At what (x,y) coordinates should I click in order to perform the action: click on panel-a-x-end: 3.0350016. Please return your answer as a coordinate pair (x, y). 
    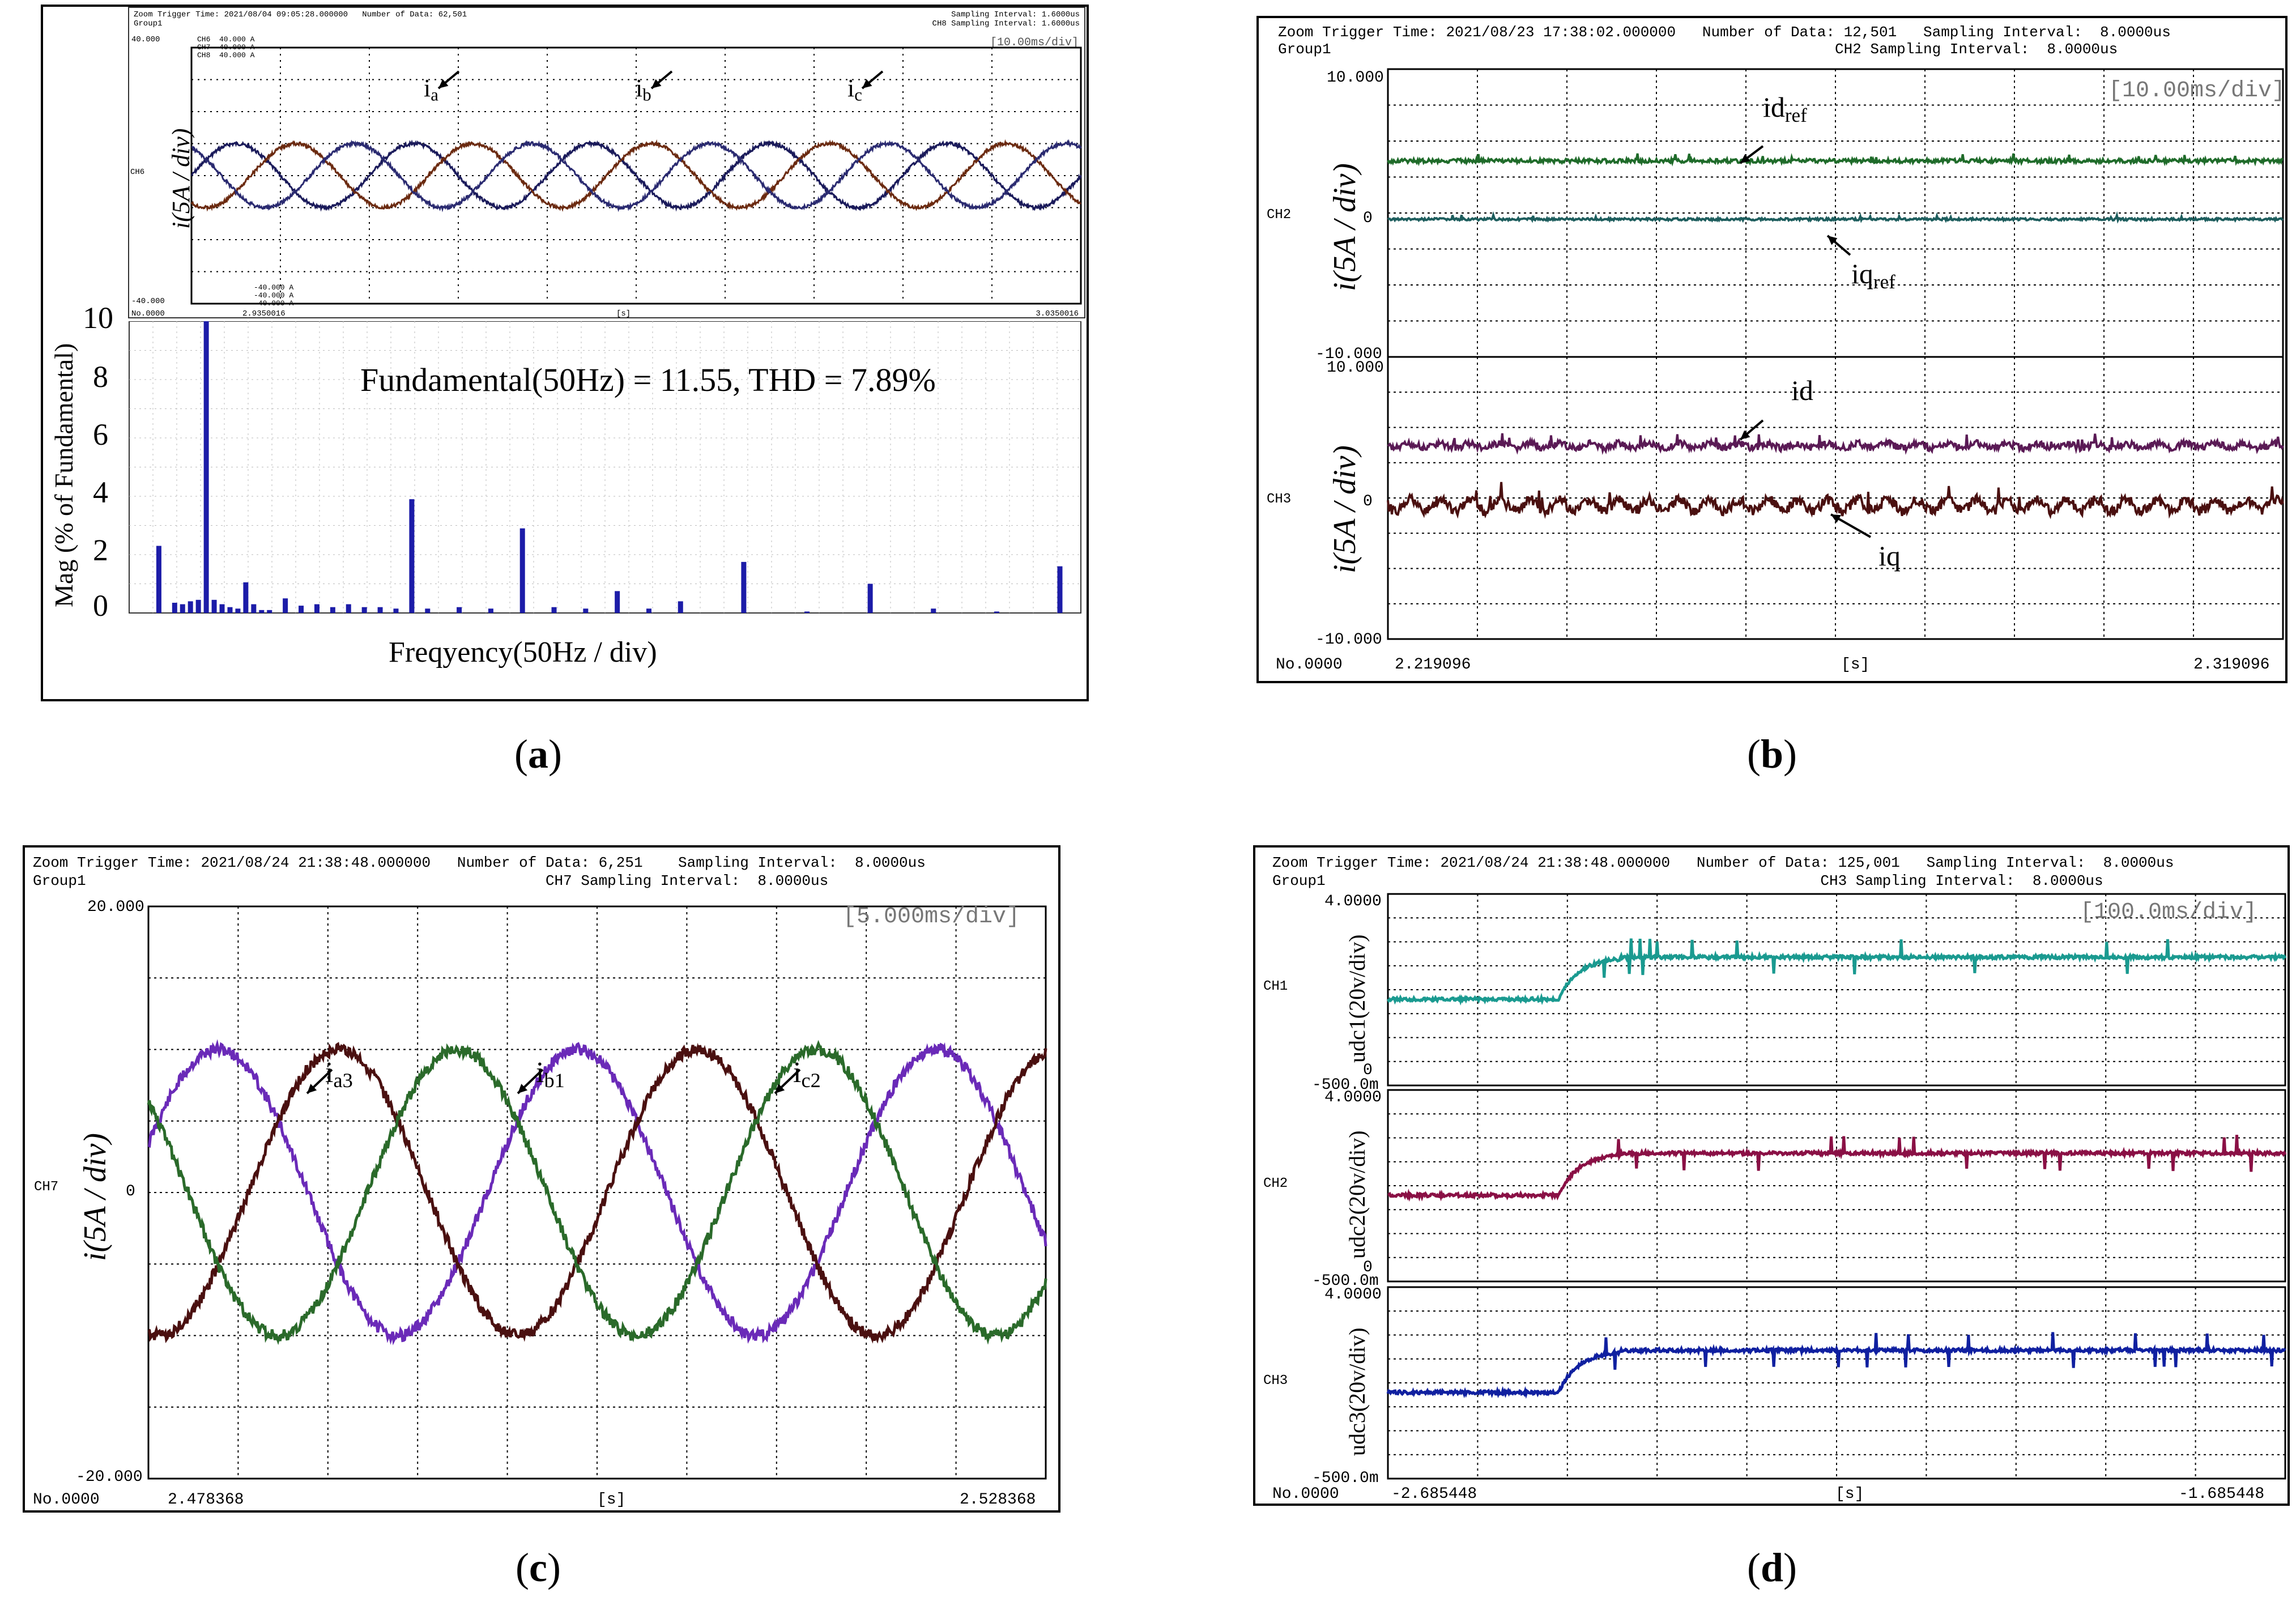
    Looking at the image, I should click on (1057, 314).